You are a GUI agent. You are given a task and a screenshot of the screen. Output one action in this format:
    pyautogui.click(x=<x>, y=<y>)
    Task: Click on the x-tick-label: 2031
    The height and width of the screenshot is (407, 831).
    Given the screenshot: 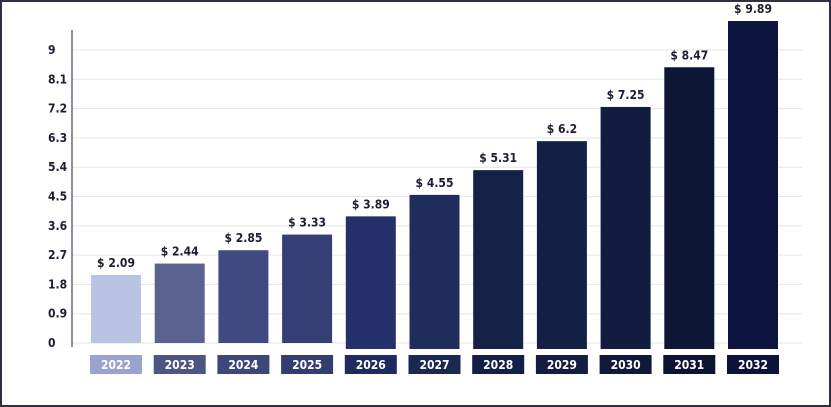 What is the action you would take?
    pyautogui.click(x=689, y=365)
    